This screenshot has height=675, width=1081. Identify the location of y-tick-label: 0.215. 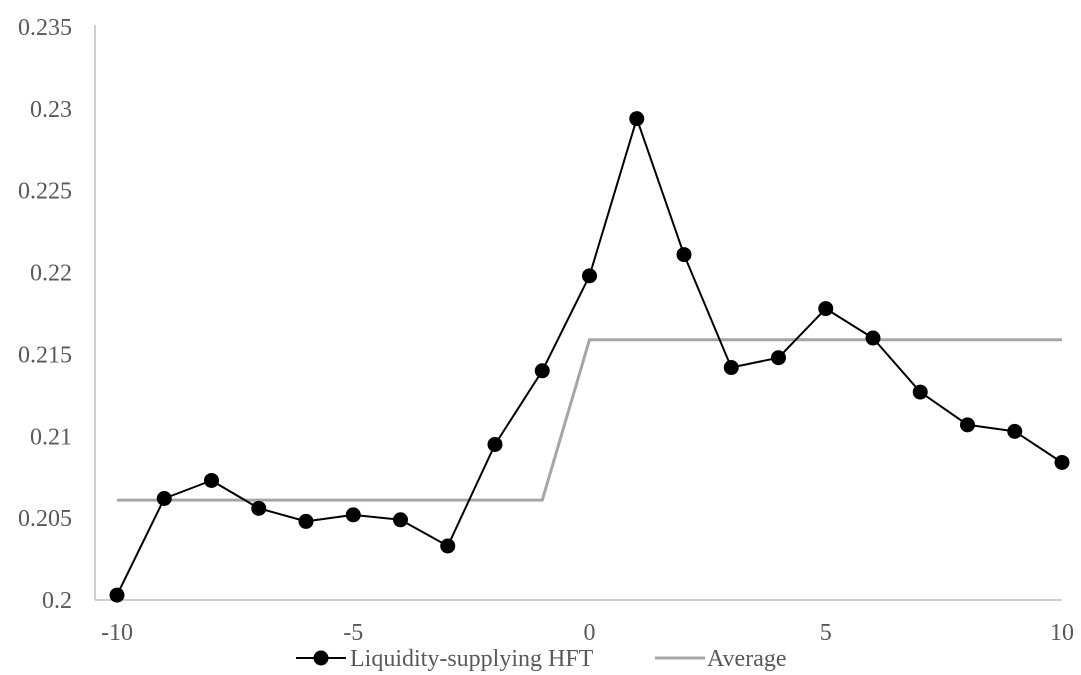
(45, 355).